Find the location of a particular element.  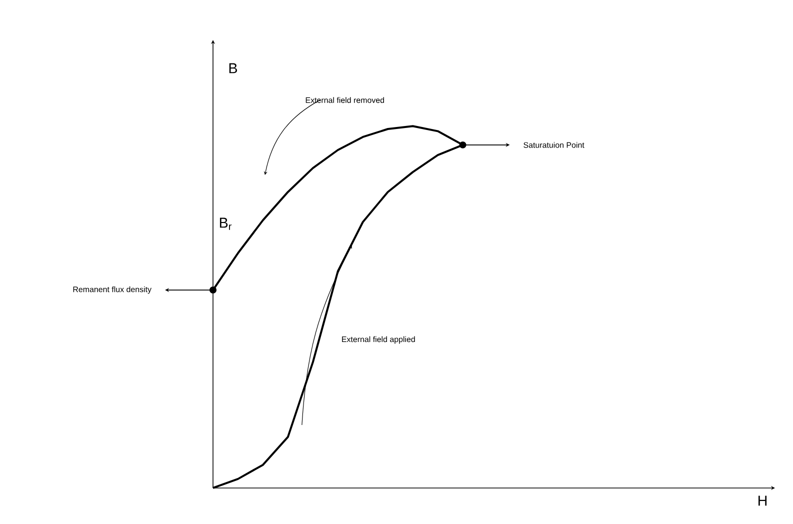

text: H is located at coordinates (762, 501).